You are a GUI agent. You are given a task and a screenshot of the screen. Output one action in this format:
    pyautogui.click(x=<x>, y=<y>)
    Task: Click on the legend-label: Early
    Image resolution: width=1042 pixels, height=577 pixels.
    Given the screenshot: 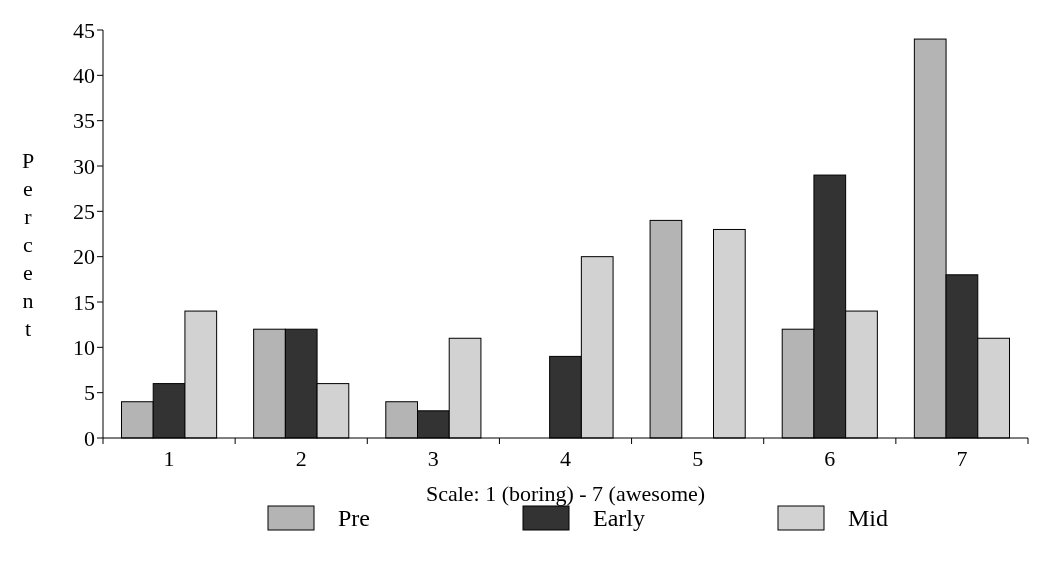 What is the action you would take?
    pyautogui.click(x=619, y=518)
    